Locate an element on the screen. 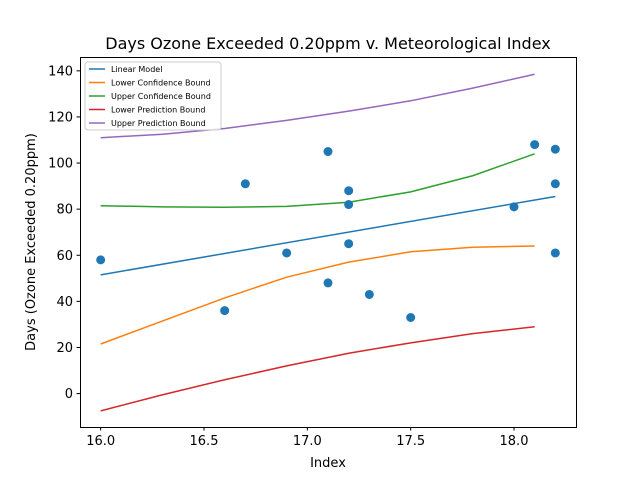  y-tick-label: 100 is located at coordinates (60, 164).